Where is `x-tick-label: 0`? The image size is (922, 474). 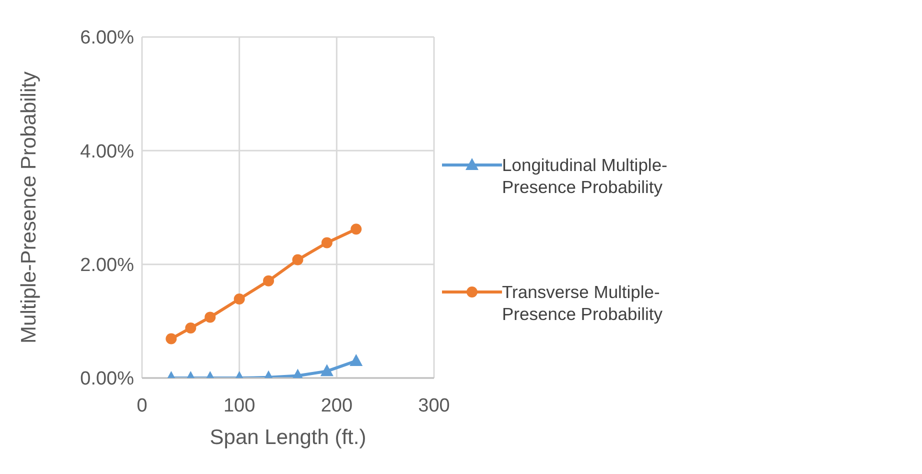 x-tick-label: 0 is located at coordinates (142, 405).